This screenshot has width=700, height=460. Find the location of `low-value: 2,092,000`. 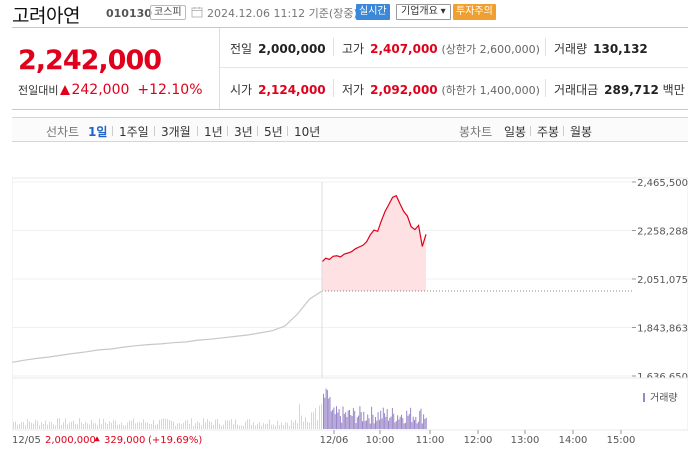

low-value: 2,092,000 is located at coordinates (404, 90).